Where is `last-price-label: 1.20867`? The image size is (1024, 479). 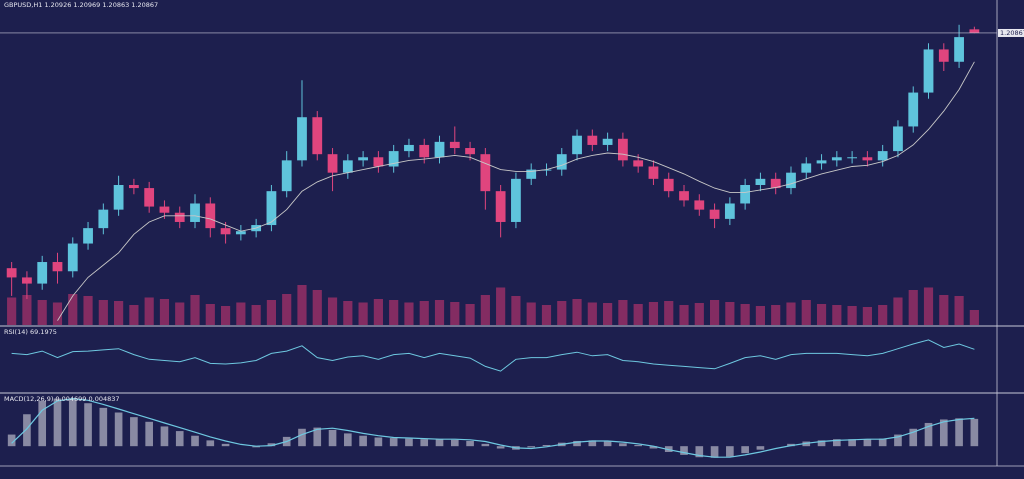
last-price-label: 1.20867 is located at coordinates (1012, 33).